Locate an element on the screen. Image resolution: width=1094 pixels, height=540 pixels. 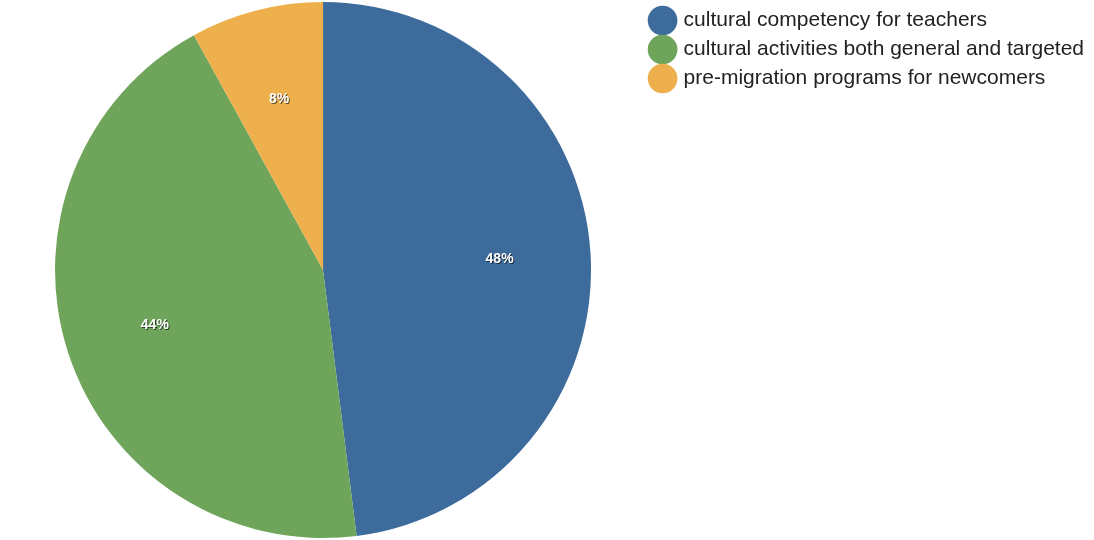
legend-label: pre-migration programs for newcomers is located at coordinates (864, 77).